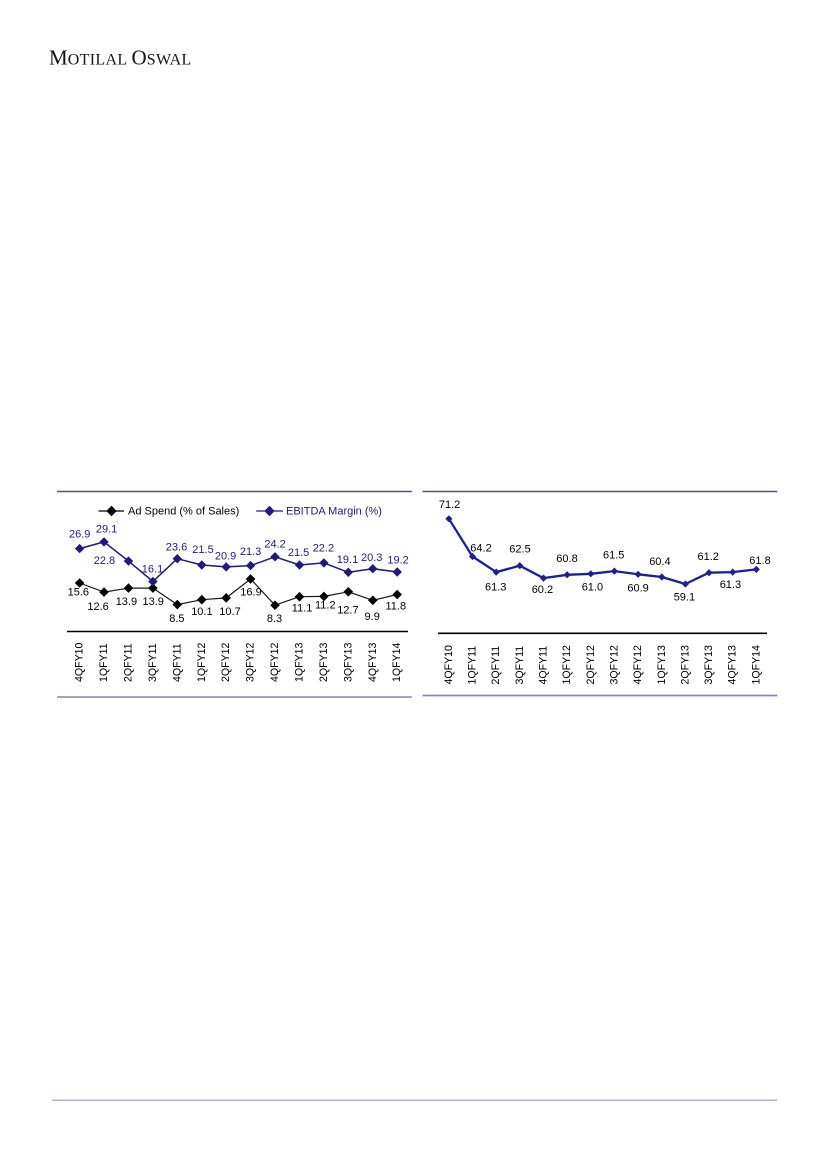  What do you see at coordinates (183, 511) in the screenshot?
I see `svg-text: Ad Spend (% of Sales)` at bounding box center [183, 511].